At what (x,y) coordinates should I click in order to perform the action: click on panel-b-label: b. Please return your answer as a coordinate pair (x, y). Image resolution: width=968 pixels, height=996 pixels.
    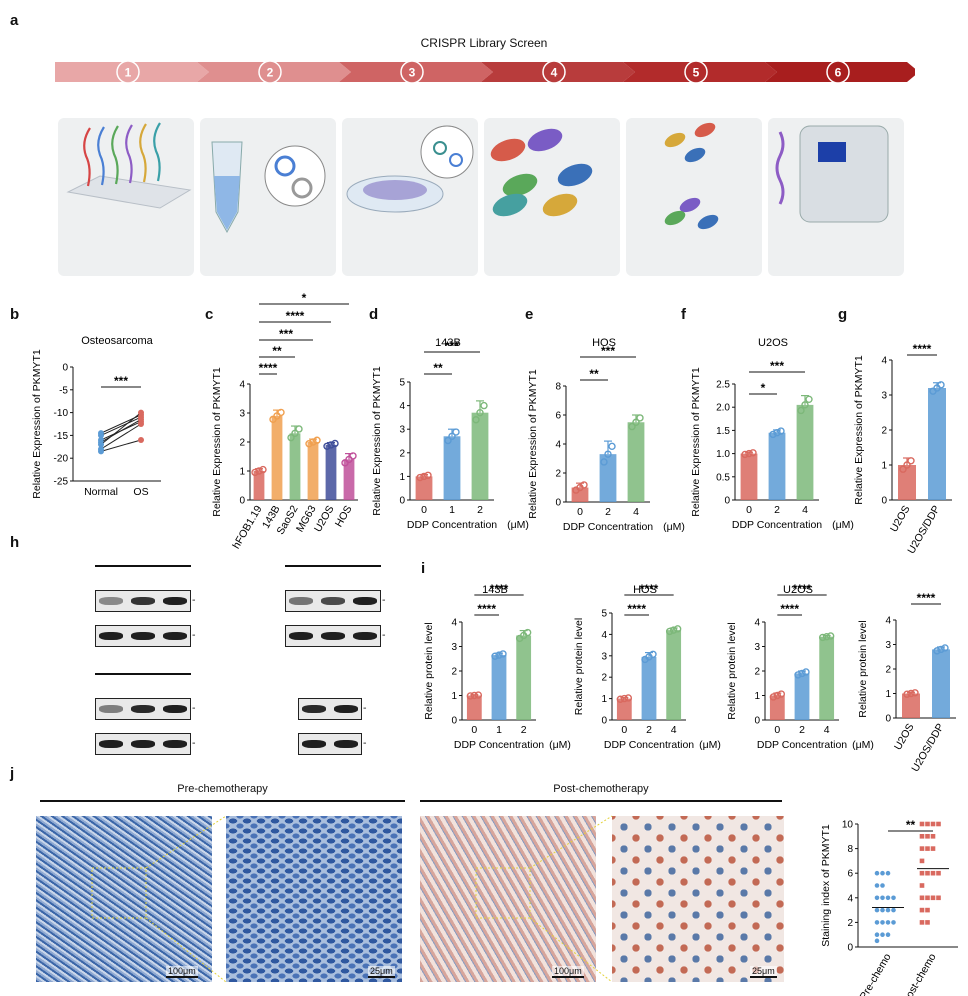
    Looking at the image, I should click on (15, 314).